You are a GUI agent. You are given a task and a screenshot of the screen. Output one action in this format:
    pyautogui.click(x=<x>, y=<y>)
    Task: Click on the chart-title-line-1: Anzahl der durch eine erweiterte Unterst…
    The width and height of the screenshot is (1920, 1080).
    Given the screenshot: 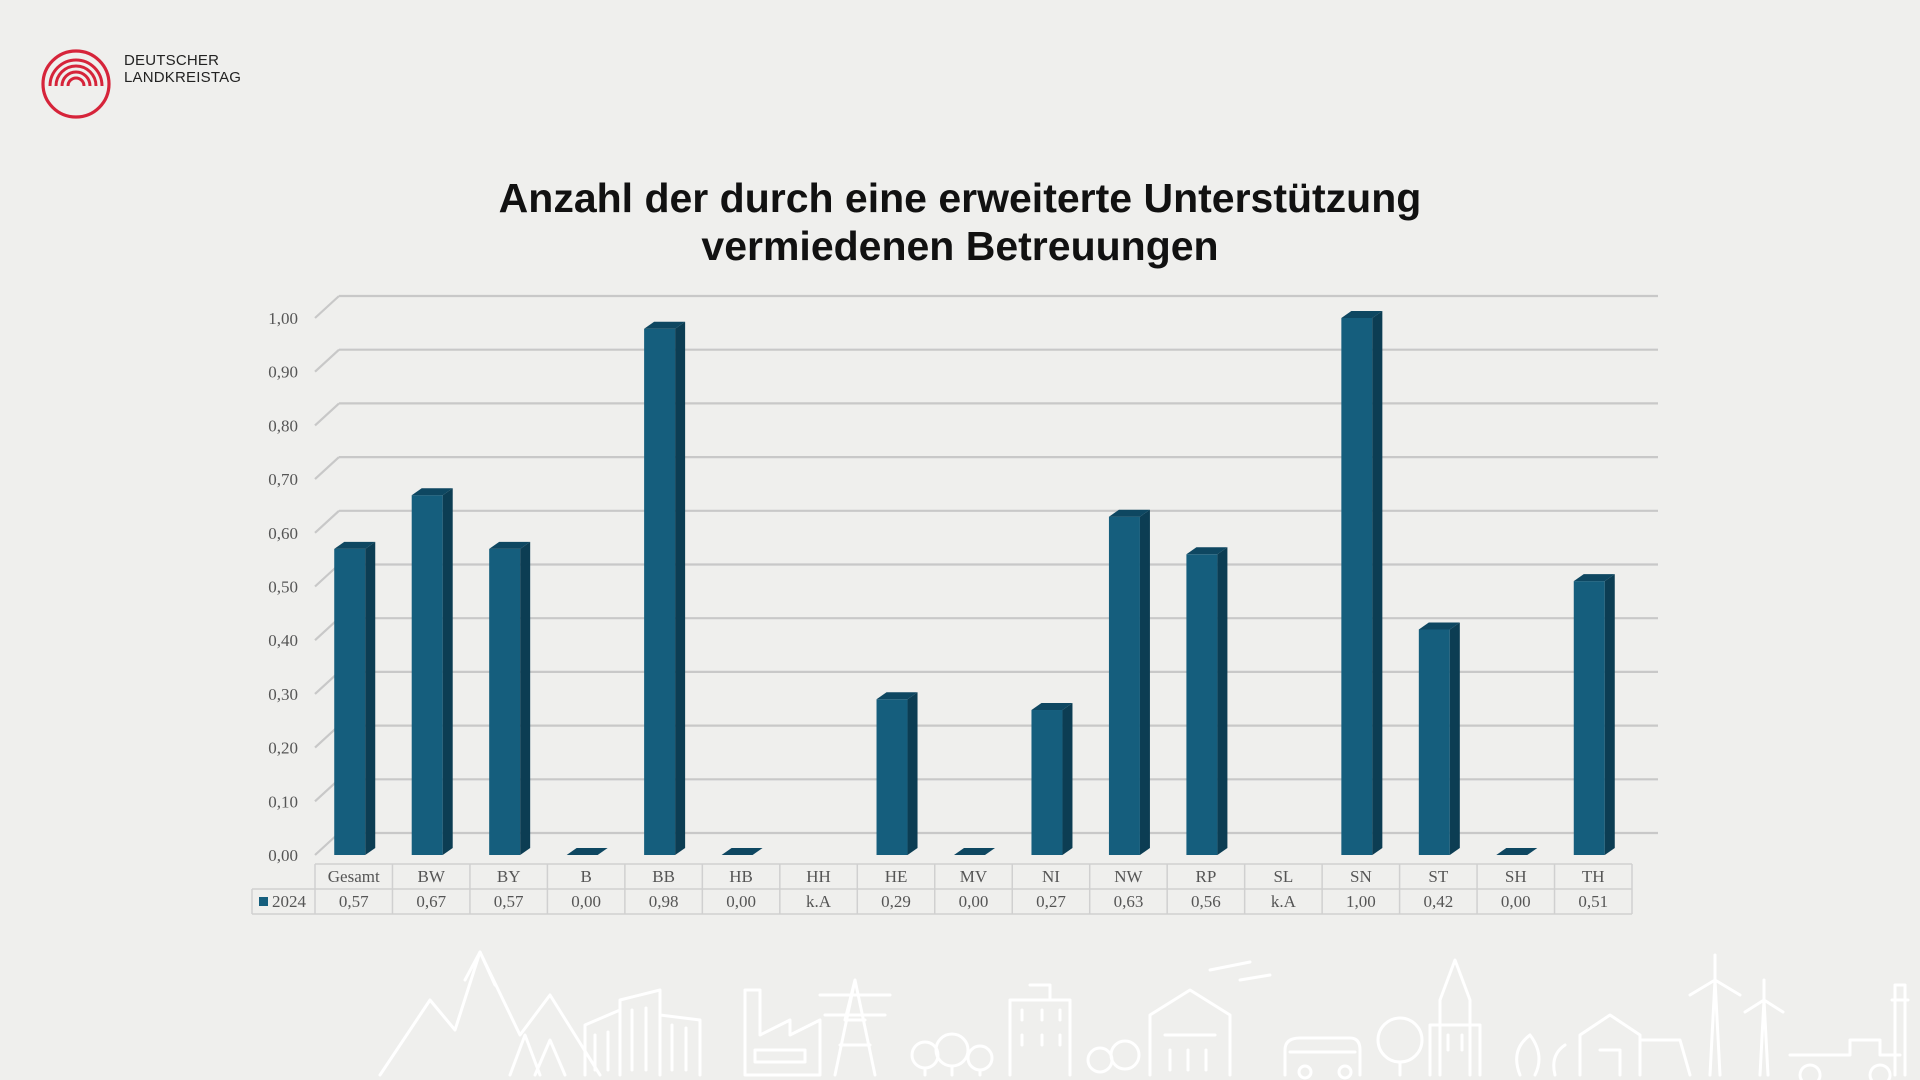 What is the action you would take?
    pyautogui.click(x=960, y=198)
    